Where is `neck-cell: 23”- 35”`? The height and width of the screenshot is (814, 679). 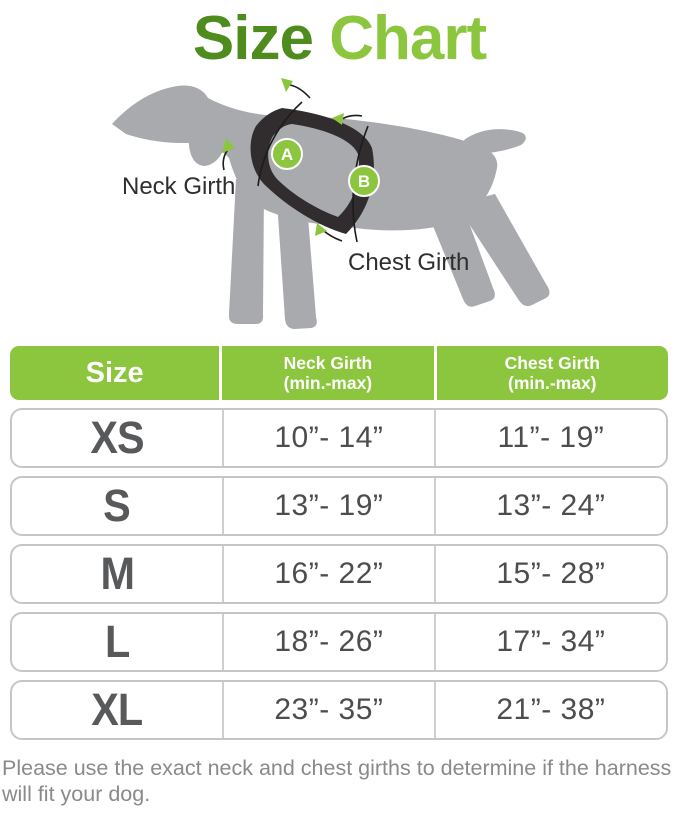 neck-cell: 23”- 35” is located at coordinates (329, 709).